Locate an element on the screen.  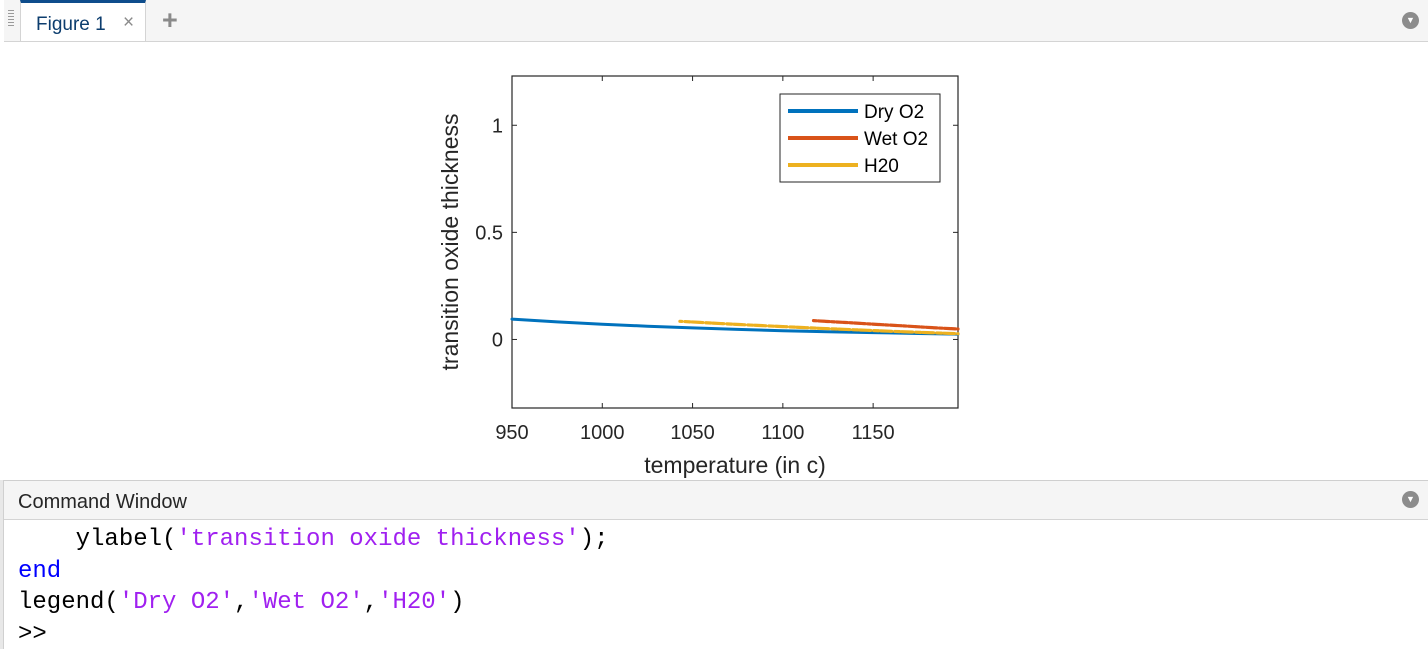
x-tick-label: 1100 is located at coordinates (782, 433).